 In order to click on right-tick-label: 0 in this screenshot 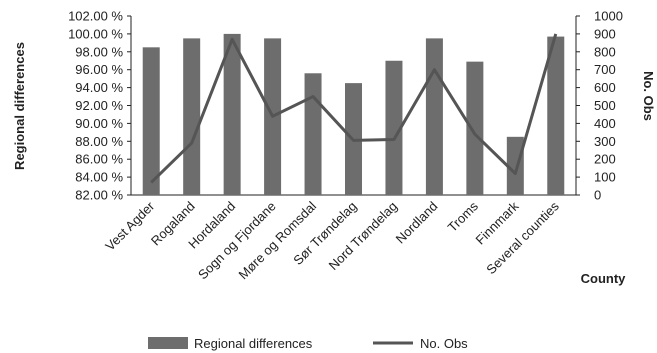, I will do `click(597, 195)`.